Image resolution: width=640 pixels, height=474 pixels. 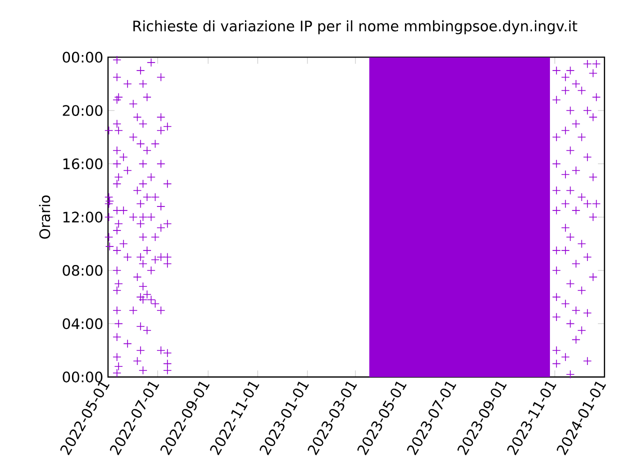 What do you see at coordinates (44, 217) in the screenshot?
I see `y-axis-title: Orario` at bounding box center [44, 217].